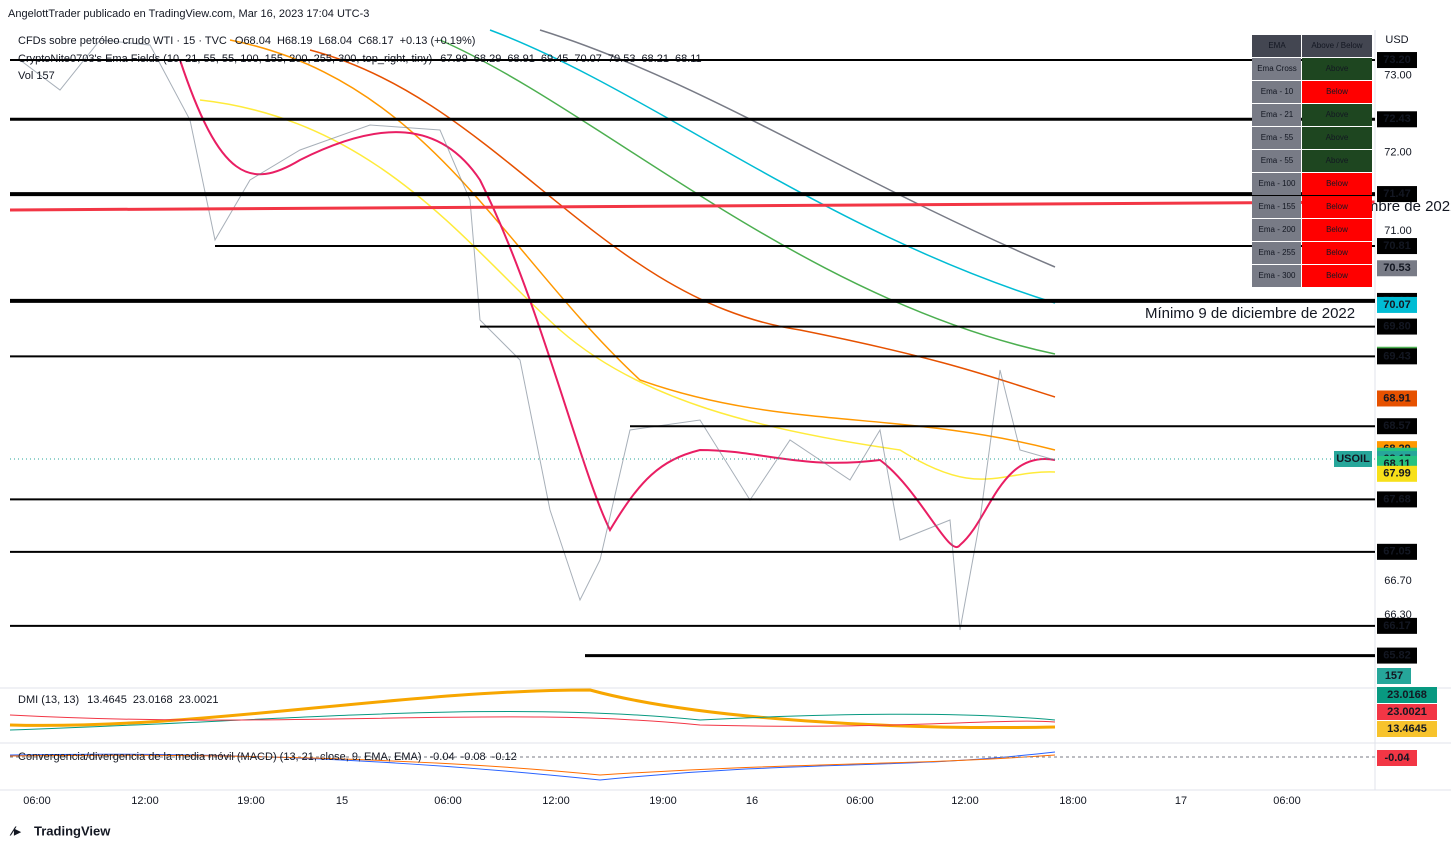  I want to click on symbol-tag-box, so click(1353, 458).